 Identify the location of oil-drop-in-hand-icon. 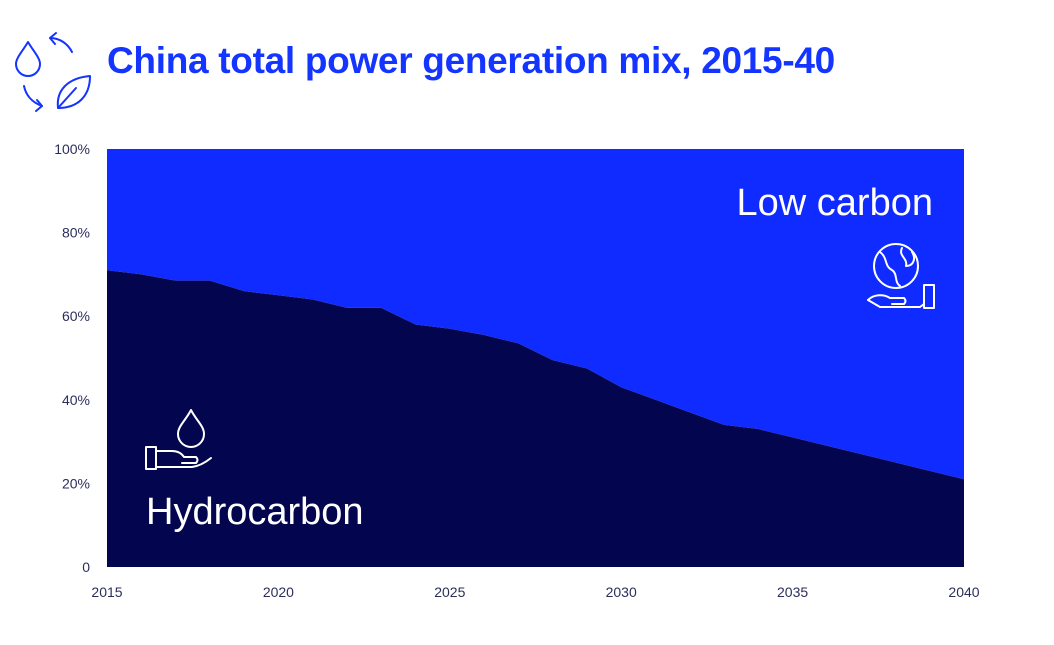
(178, 439).